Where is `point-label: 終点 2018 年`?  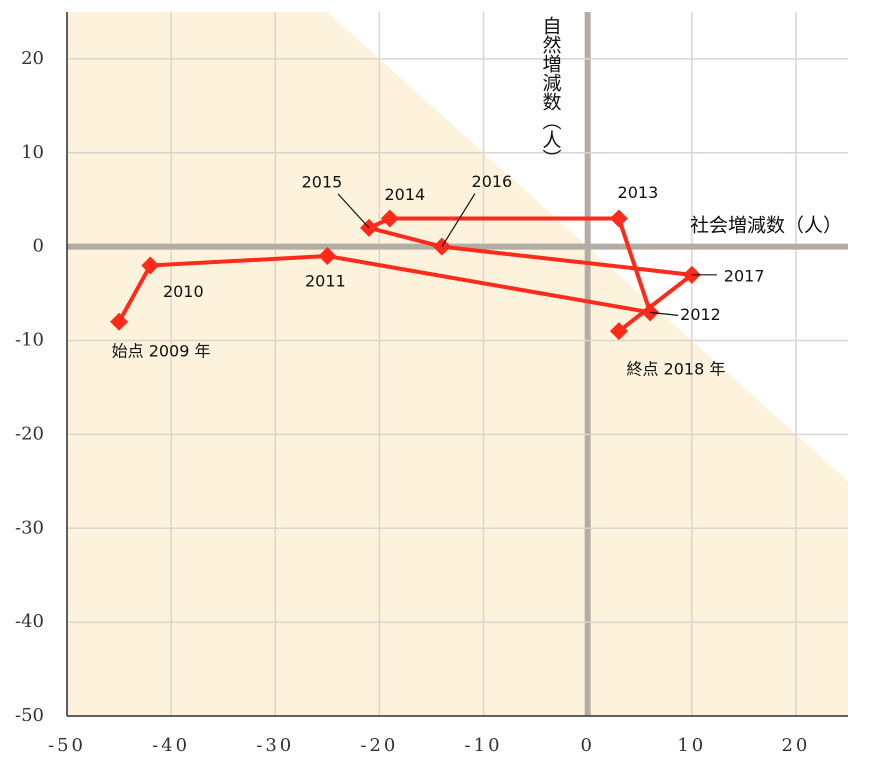
point-label: 終点 2018 年 is located at coordinates (675, 369).